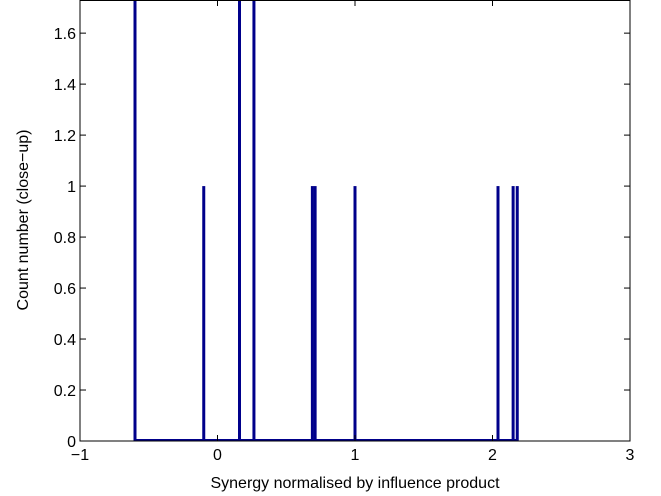  Describe the element at coordinates (355, 455) in the screenshot. I see `x-tick-label: 1` at that location.